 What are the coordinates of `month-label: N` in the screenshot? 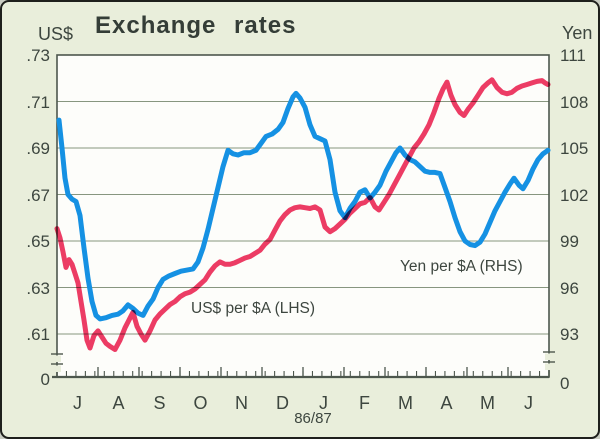 It's located at (241, 403).